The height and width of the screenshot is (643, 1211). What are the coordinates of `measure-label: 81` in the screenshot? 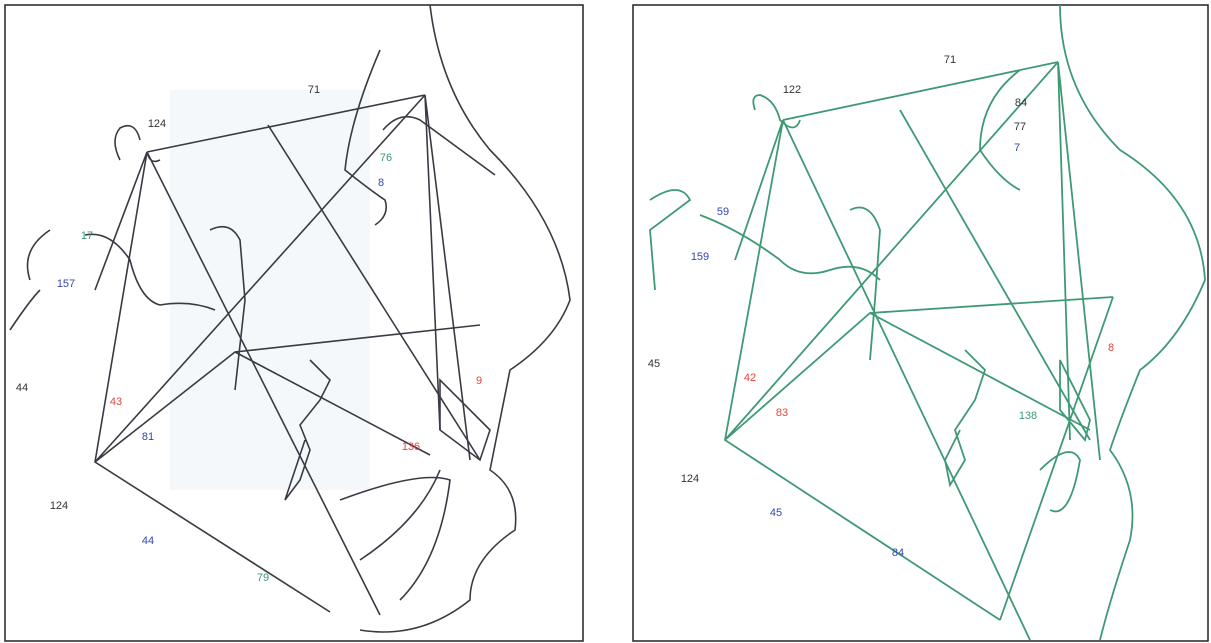 It's located at (148, 437).